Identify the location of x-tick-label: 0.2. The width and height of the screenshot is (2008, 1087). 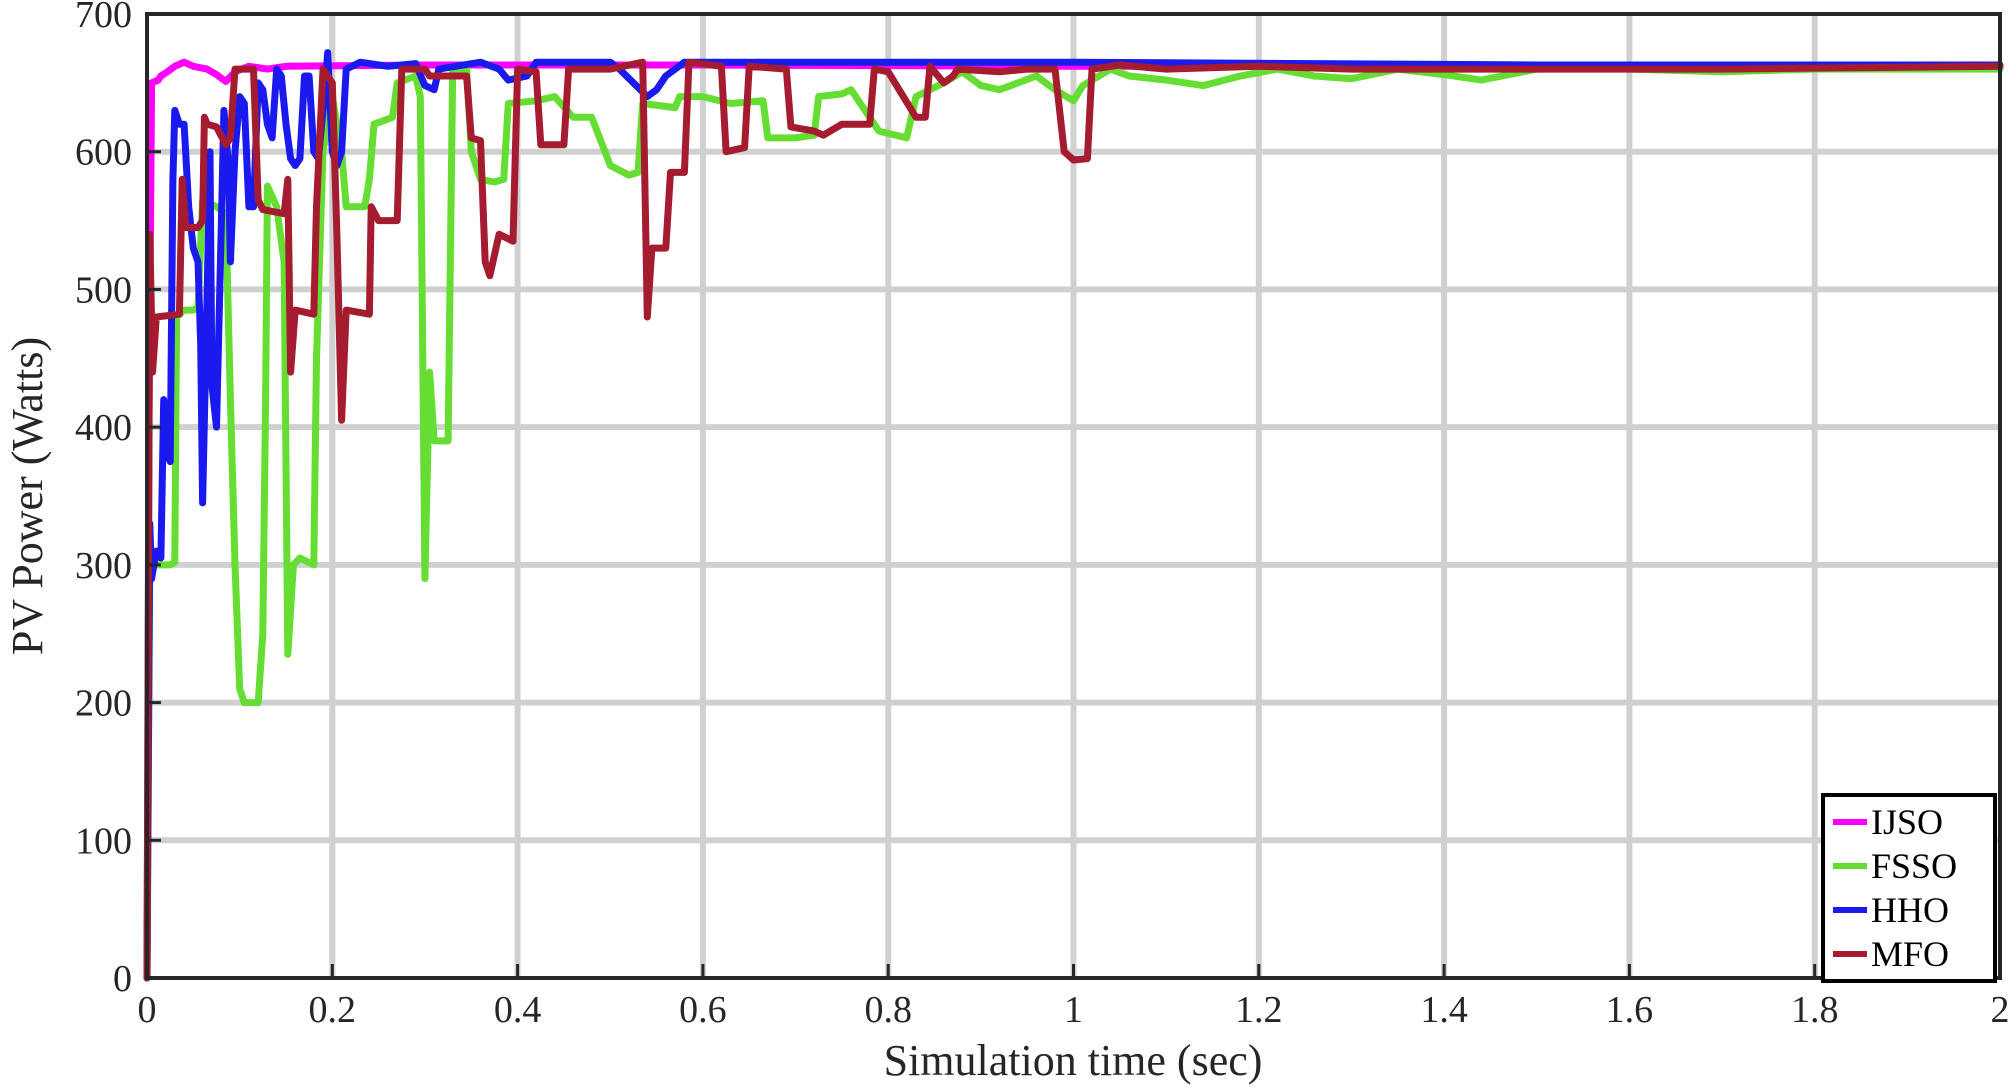
(333, 1010).